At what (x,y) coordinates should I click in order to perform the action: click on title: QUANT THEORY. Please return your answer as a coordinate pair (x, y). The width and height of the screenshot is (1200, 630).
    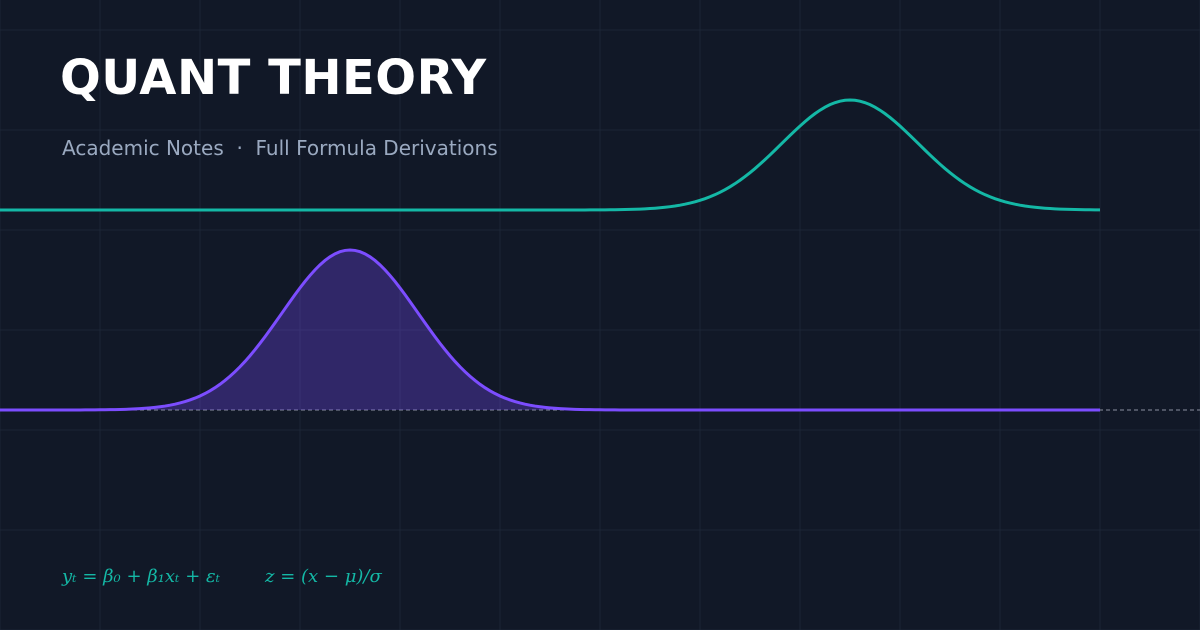
    Looking at the image, I should click on (273, 78).